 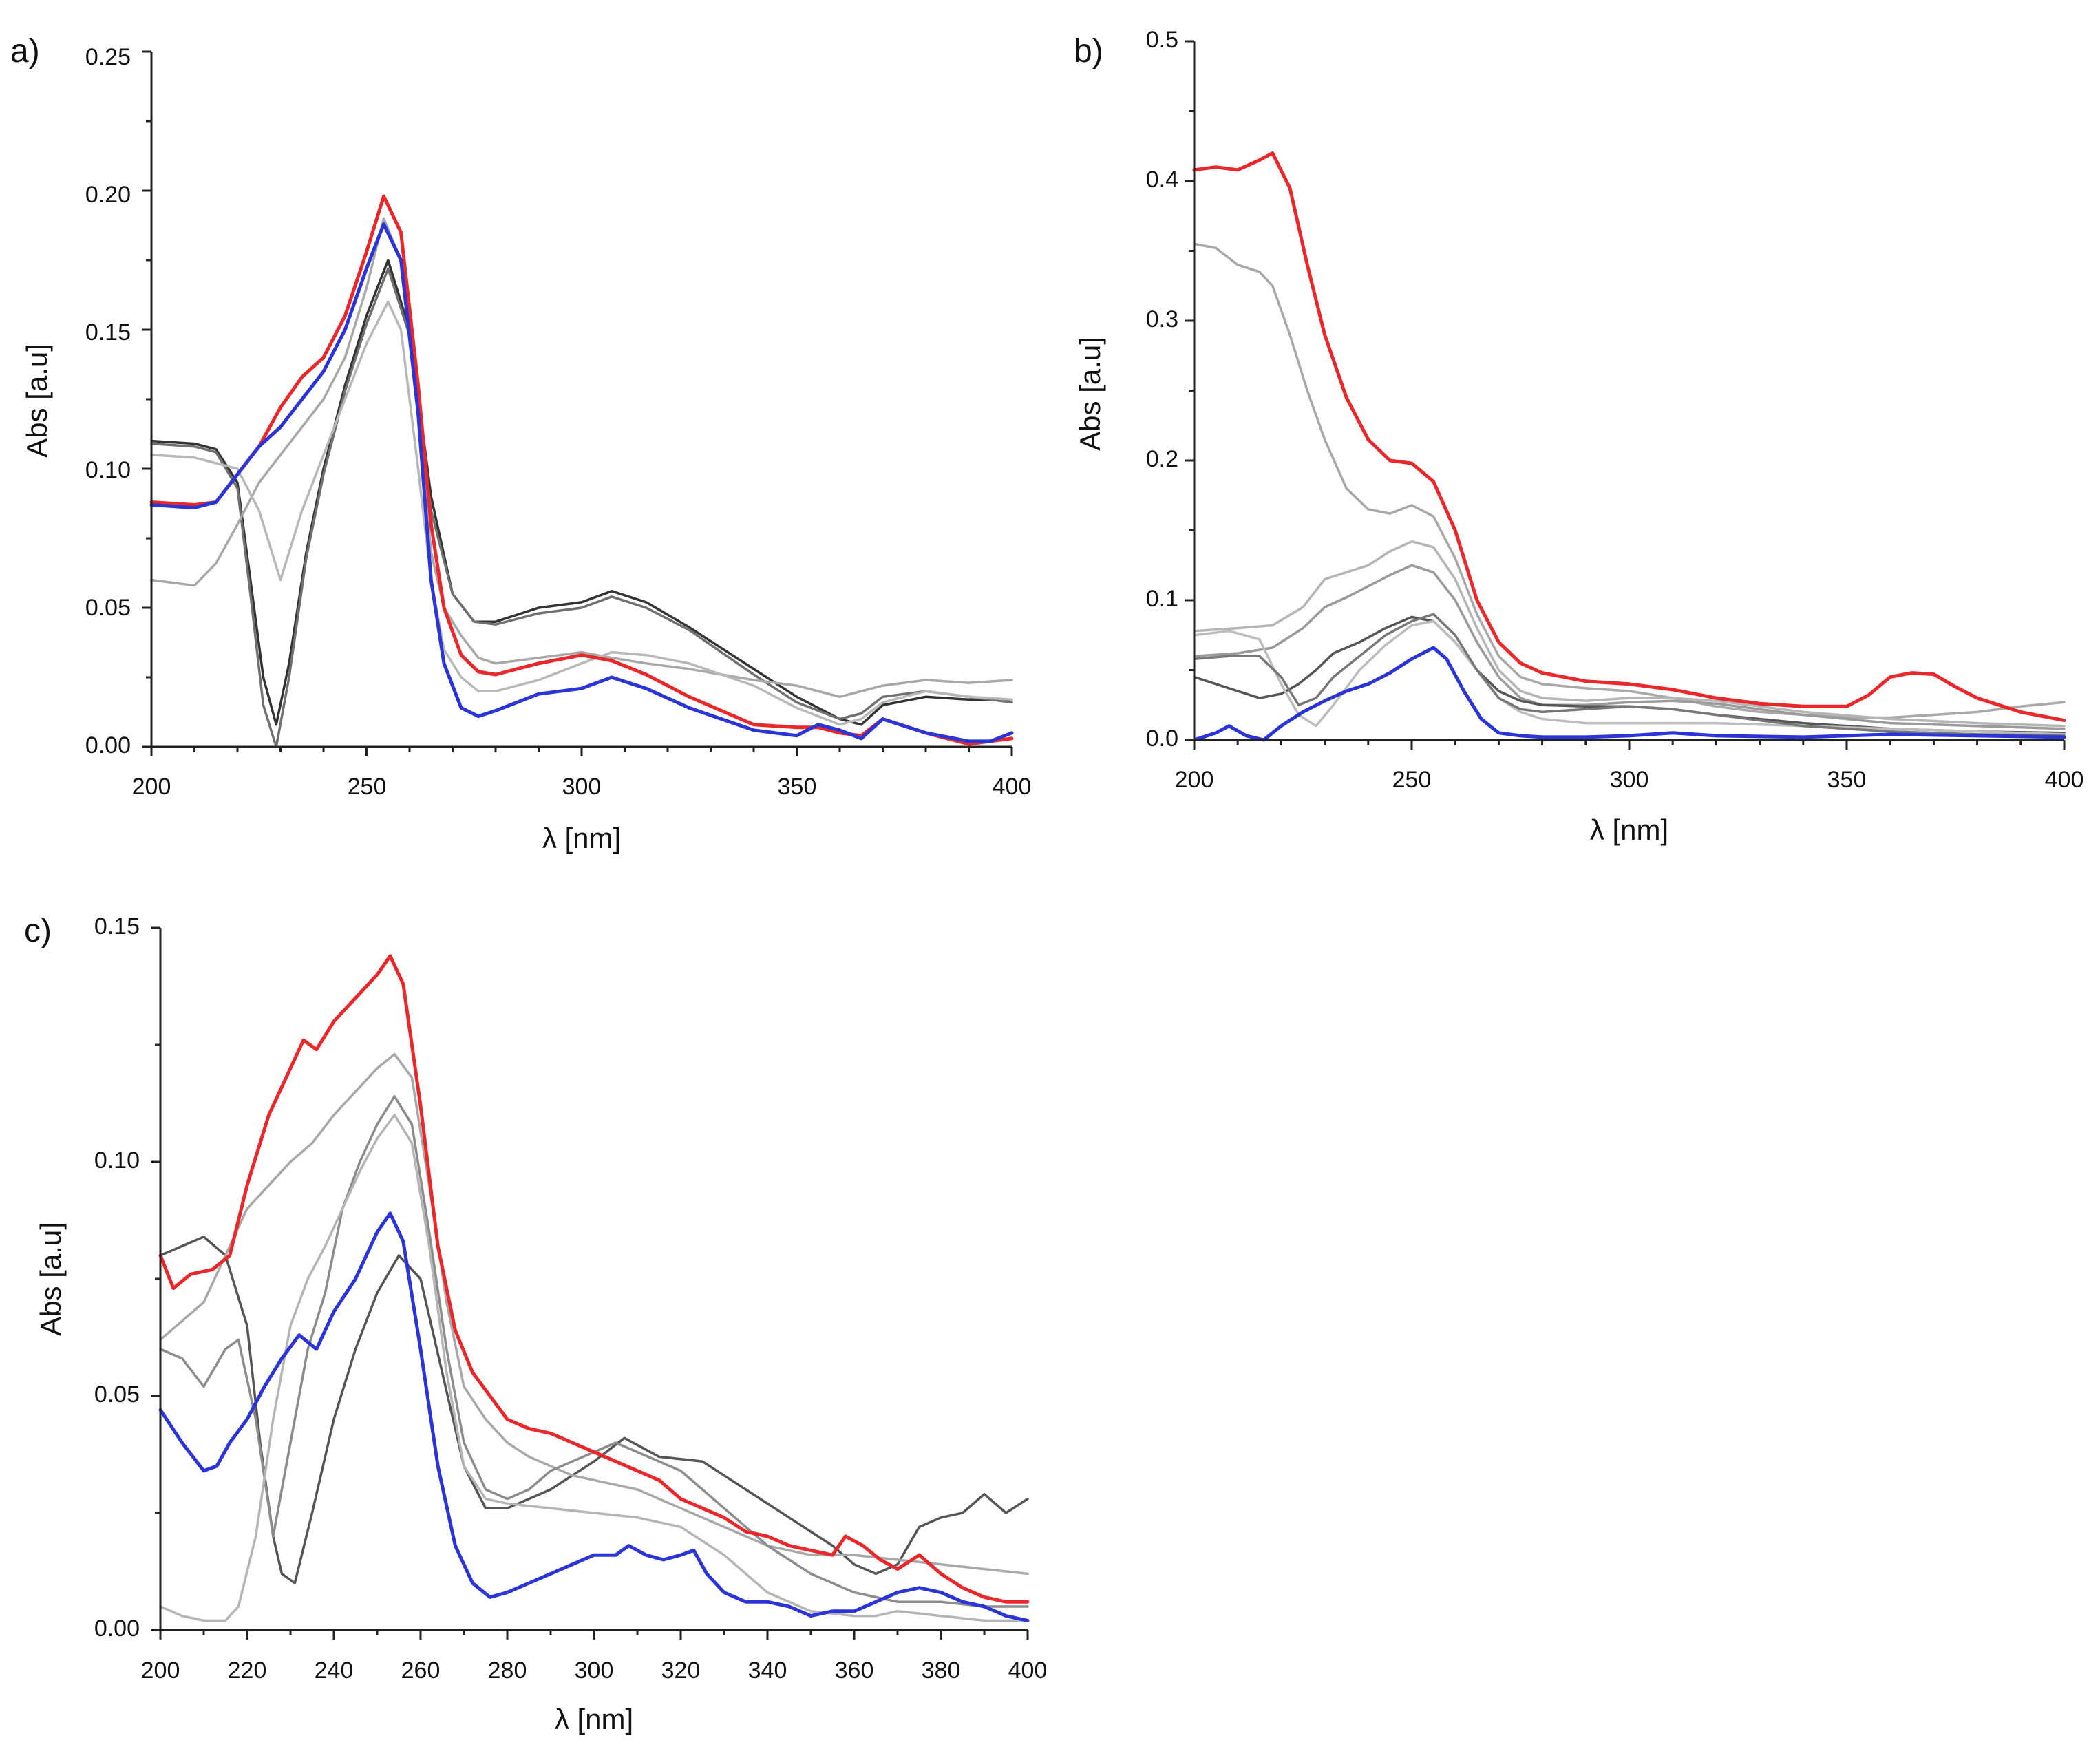 What do you see at coordinates (334, 1670) in the screenshot?
I see `panel-c-xtick-2: 240` at bounding box center [334, 1670].